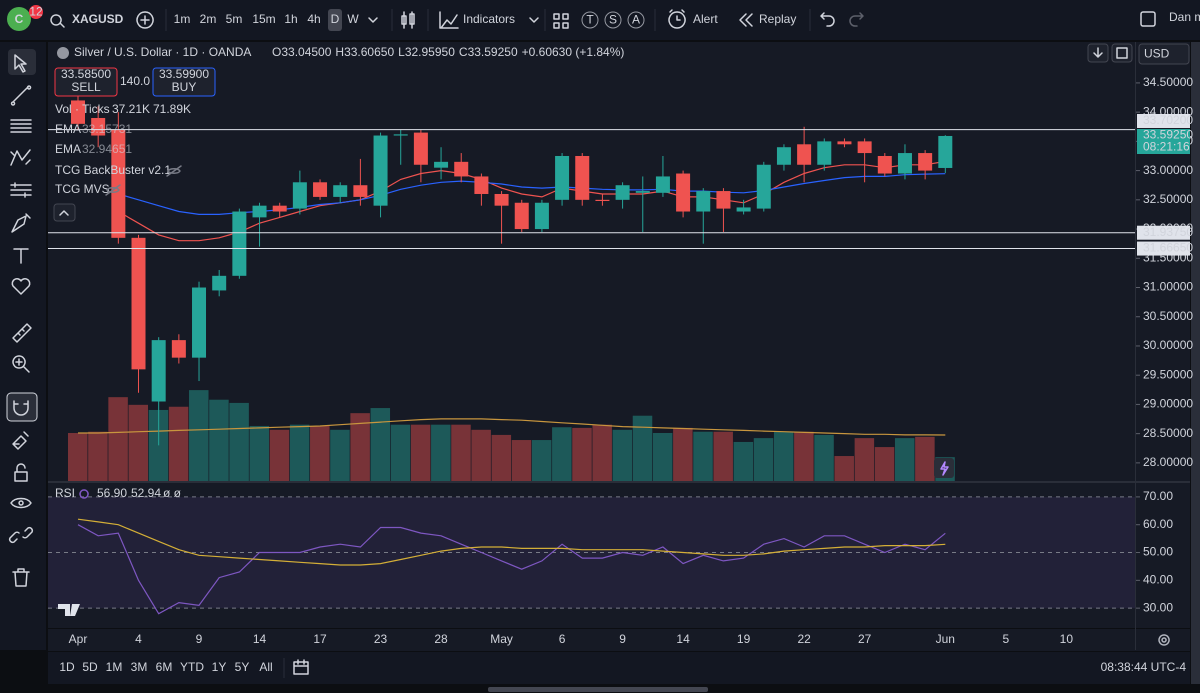 This screenshot has width=1200, height=693. I want to click on symbol: XAGUSD, so click(98, 19).